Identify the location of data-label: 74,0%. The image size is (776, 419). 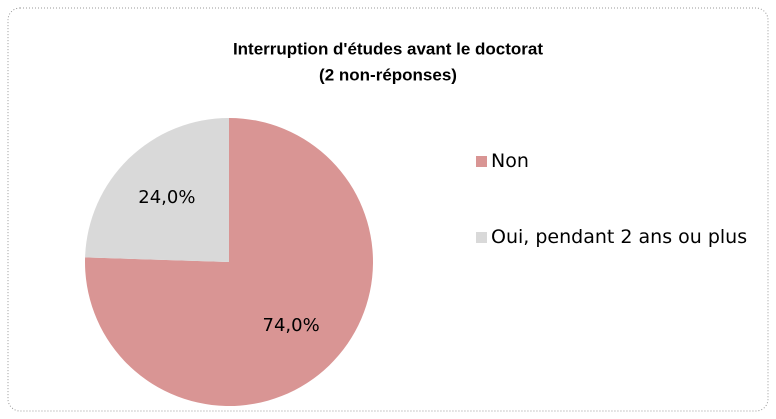
(291, 325).